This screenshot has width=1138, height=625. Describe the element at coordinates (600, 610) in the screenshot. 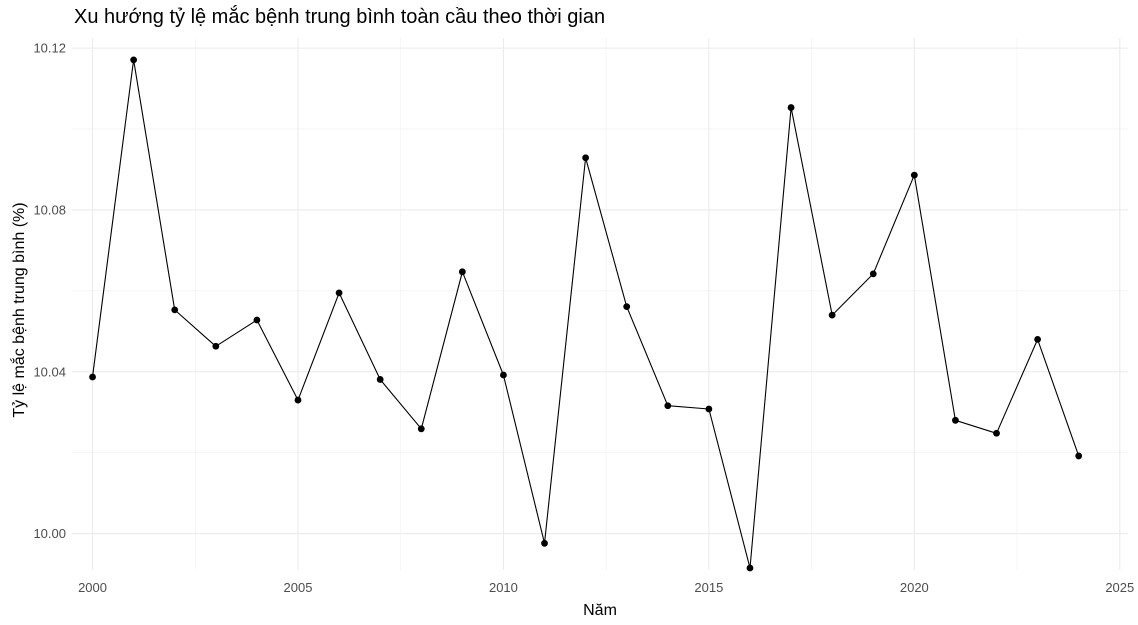

I see `x-axis-title: Năm` at that location.